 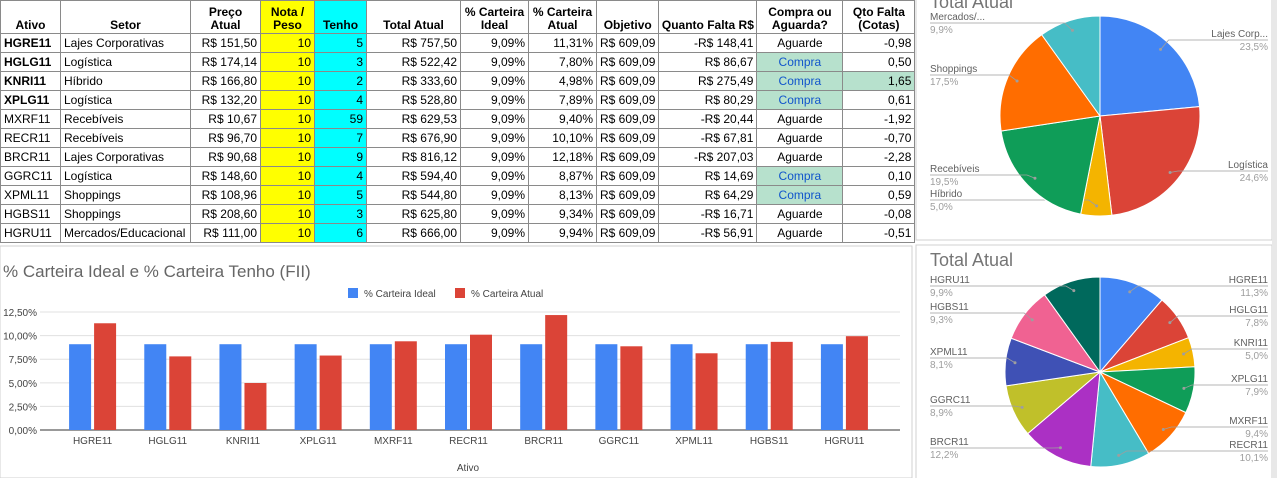 What do you see at coordinates (1254, 47) in the screenshot?
I see `slice-value-label: 23,5%` at bounding box center [1254, 47].